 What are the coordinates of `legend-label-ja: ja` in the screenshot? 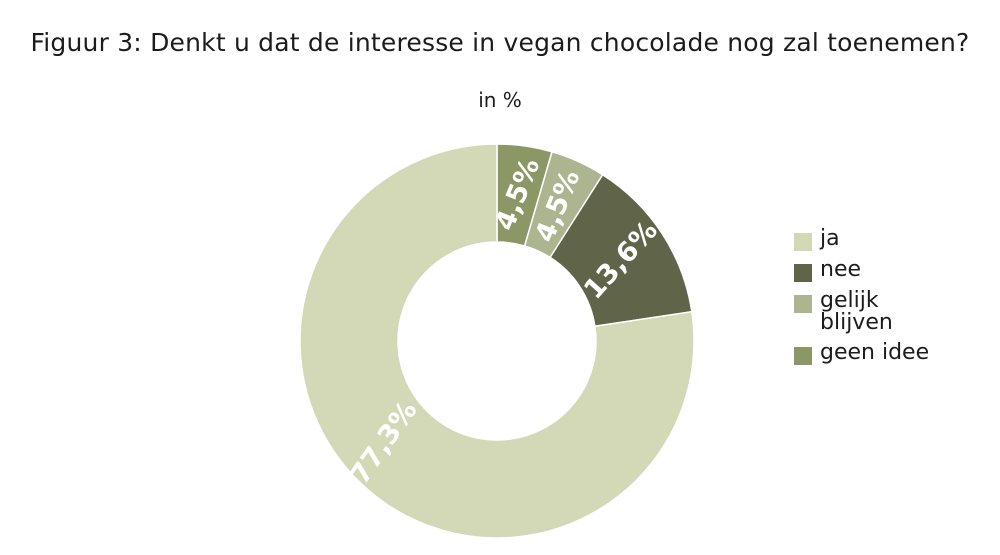 It's located at (830, 238).